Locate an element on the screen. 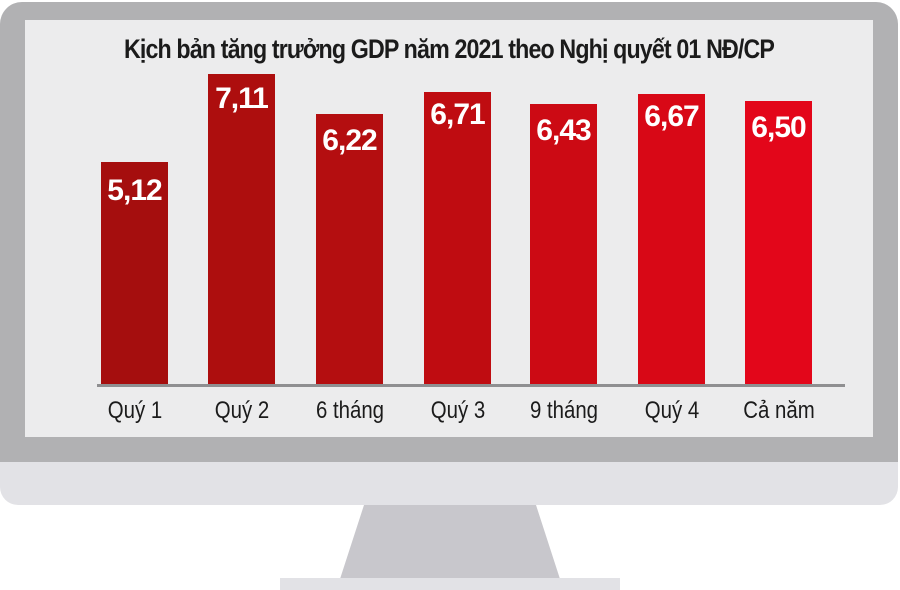 This screenshot has height=590, width=900. x-tick-label: 9 tháng is located at coordinates (564, 410).